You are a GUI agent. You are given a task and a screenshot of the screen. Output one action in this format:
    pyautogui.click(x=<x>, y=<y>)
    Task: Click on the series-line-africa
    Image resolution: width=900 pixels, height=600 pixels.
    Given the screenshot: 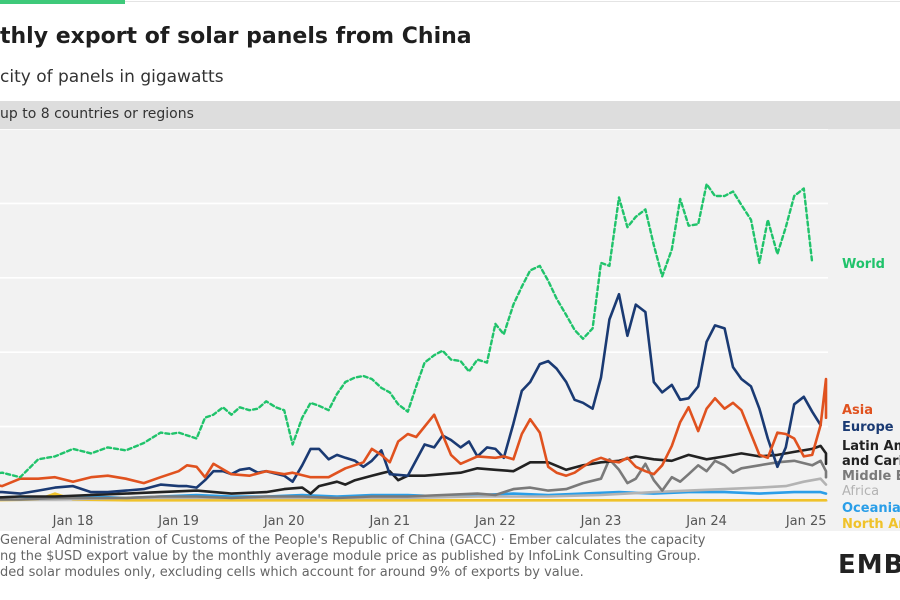 What is the action you would take?
    pyautogui.click(x=414, y=489)
    